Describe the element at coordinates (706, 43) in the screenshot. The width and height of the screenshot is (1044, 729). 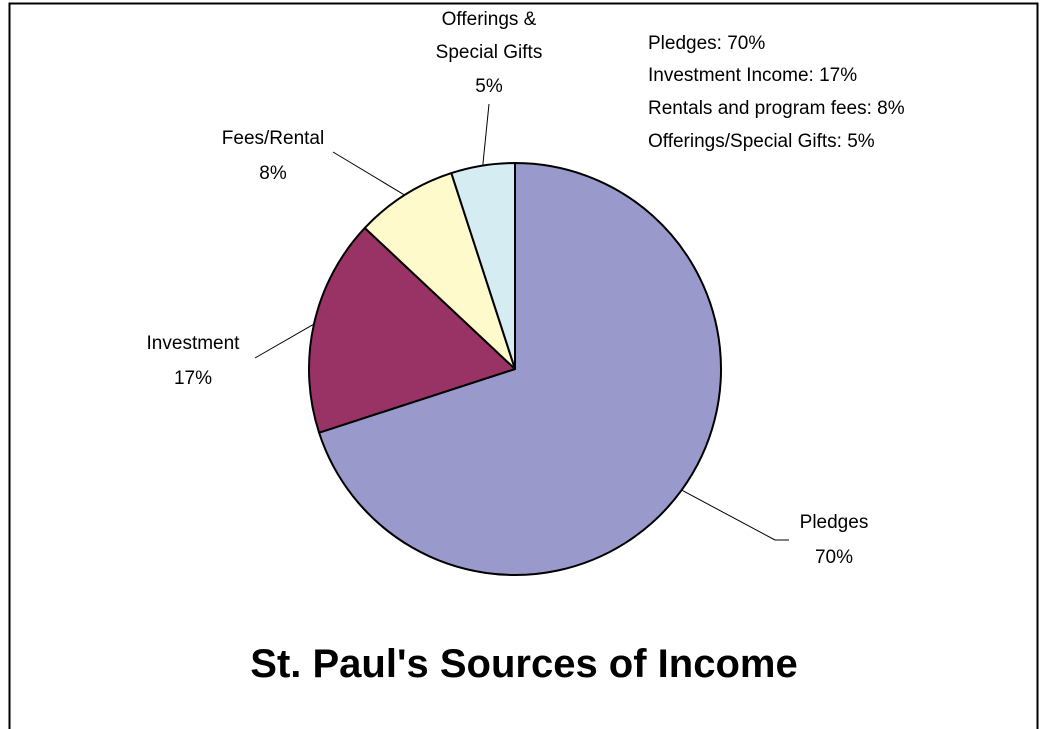
I see `annotation-line-1: Pledges: 70%` at that location.